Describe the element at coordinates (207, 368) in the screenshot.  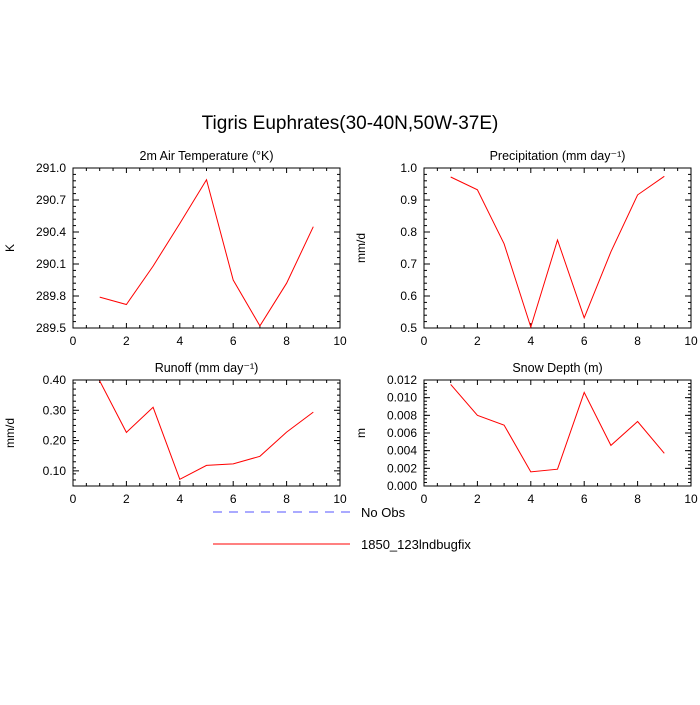
I see `panel-title: Runoff (mm day⁻¹)` at that location.